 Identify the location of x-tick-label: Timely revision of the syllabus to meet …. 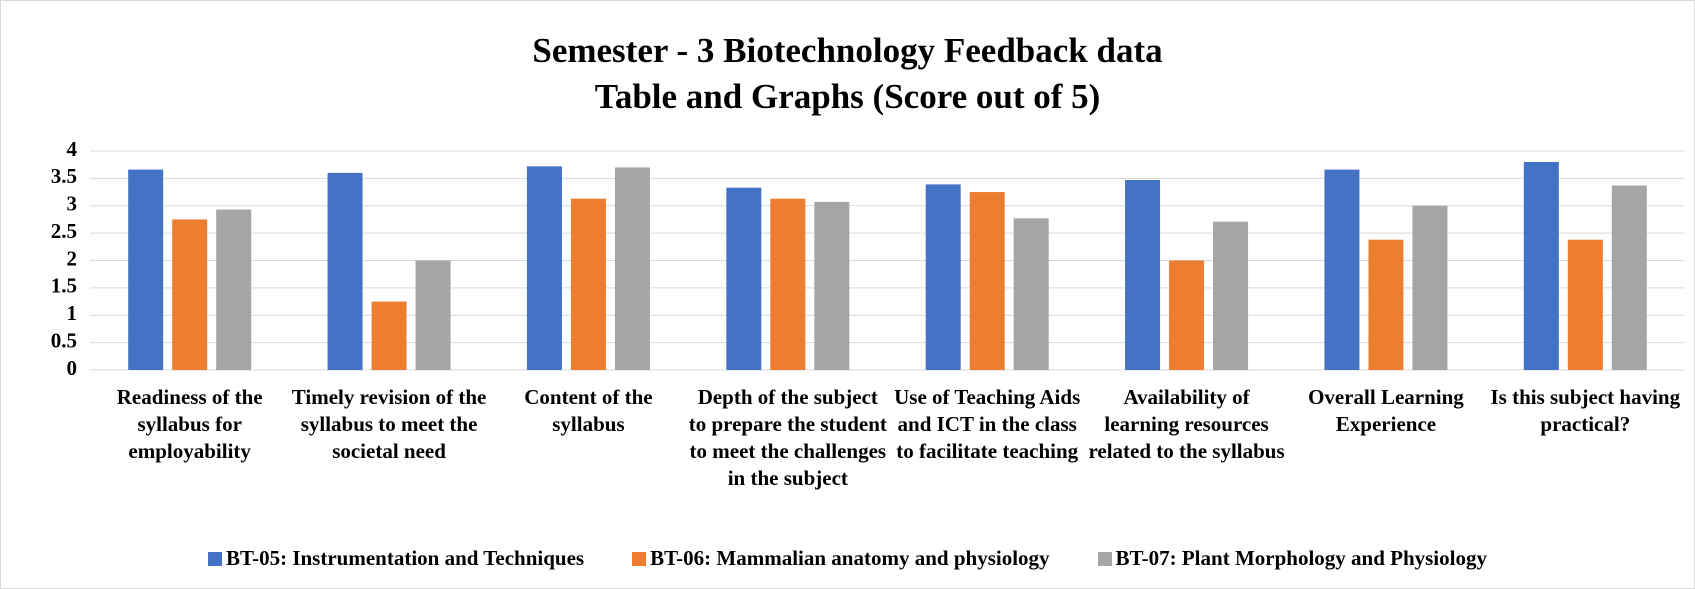
(389, 424).